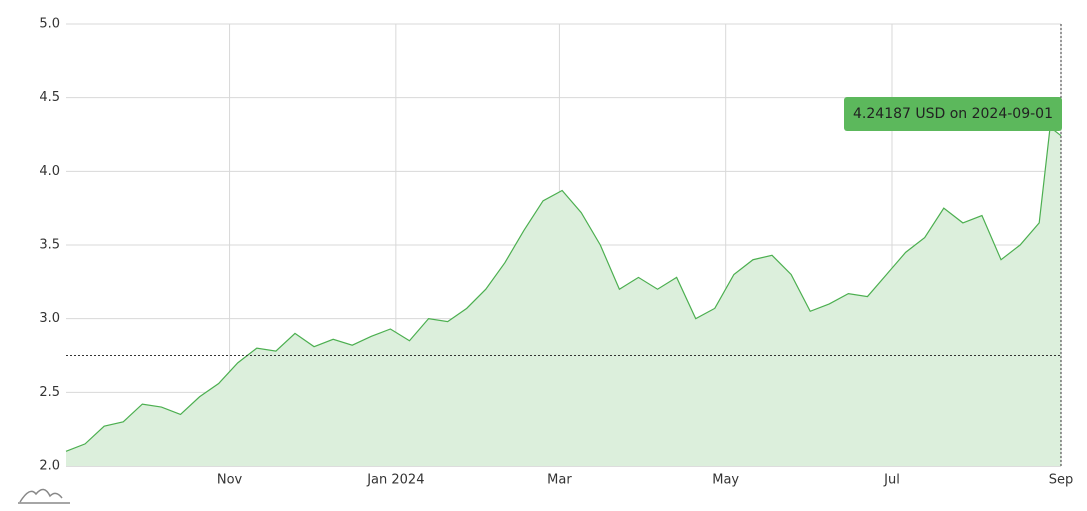 The width and height of the screenshot is (1087, 511). What do you see at coordinates (891, 480) in the screenshot?
I see `x-tick-label: Jul` at bounding box center [891, 480].